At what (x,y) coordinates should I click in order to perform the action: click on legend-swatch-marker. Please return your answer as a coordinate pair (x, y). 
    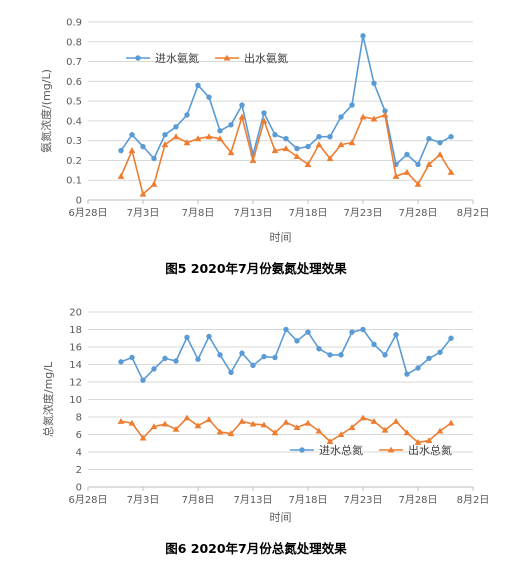
    Looking at the image, I should click on (391, 449).